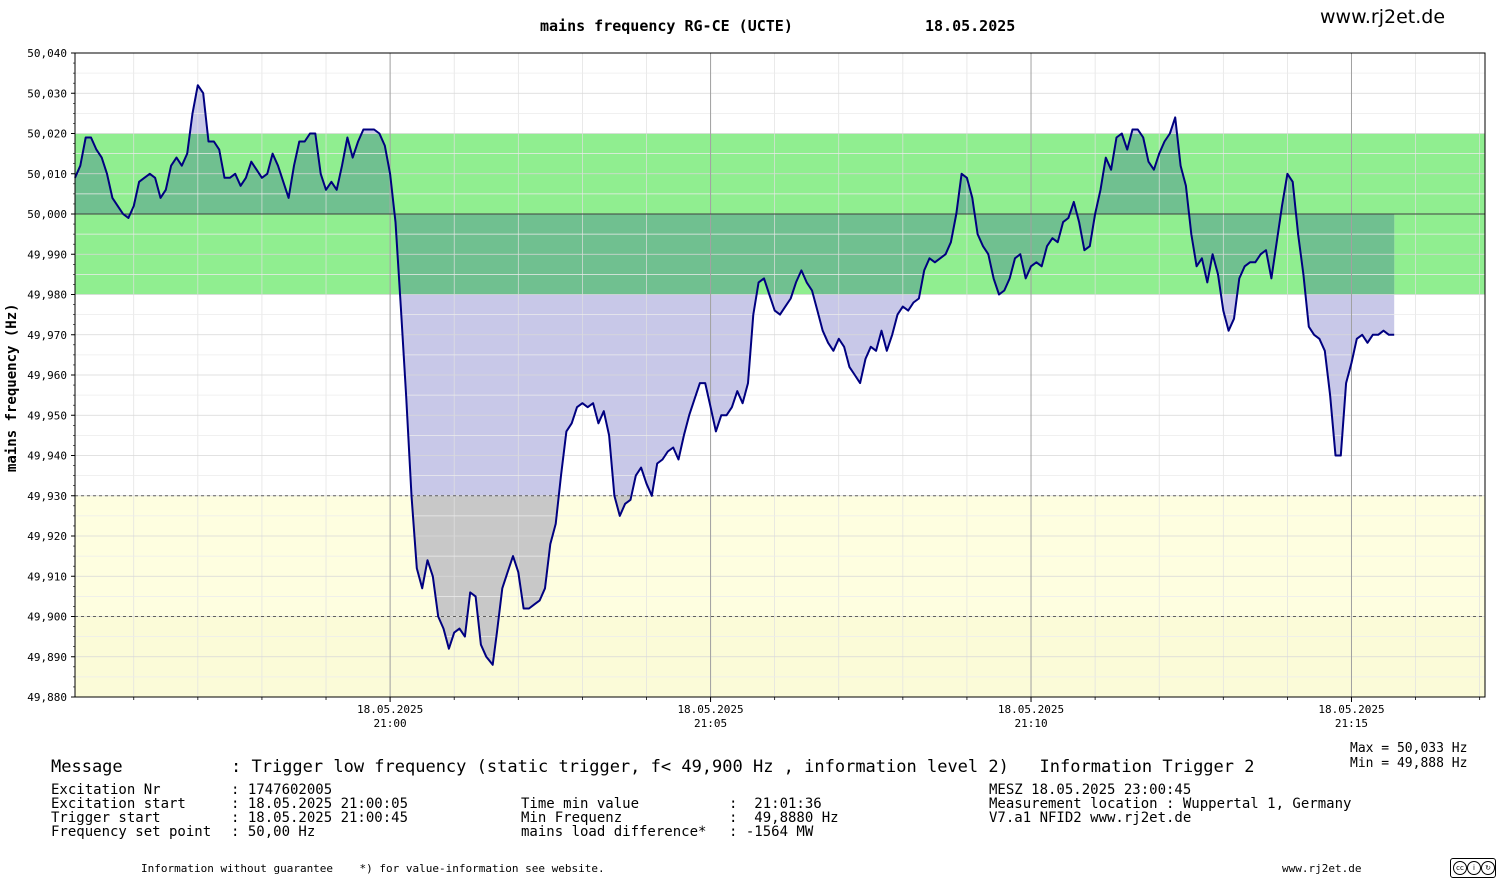  Describe the element at coordinates (47, 134) in the screenshot. I see `y-tick-label: 50,020` at that location.